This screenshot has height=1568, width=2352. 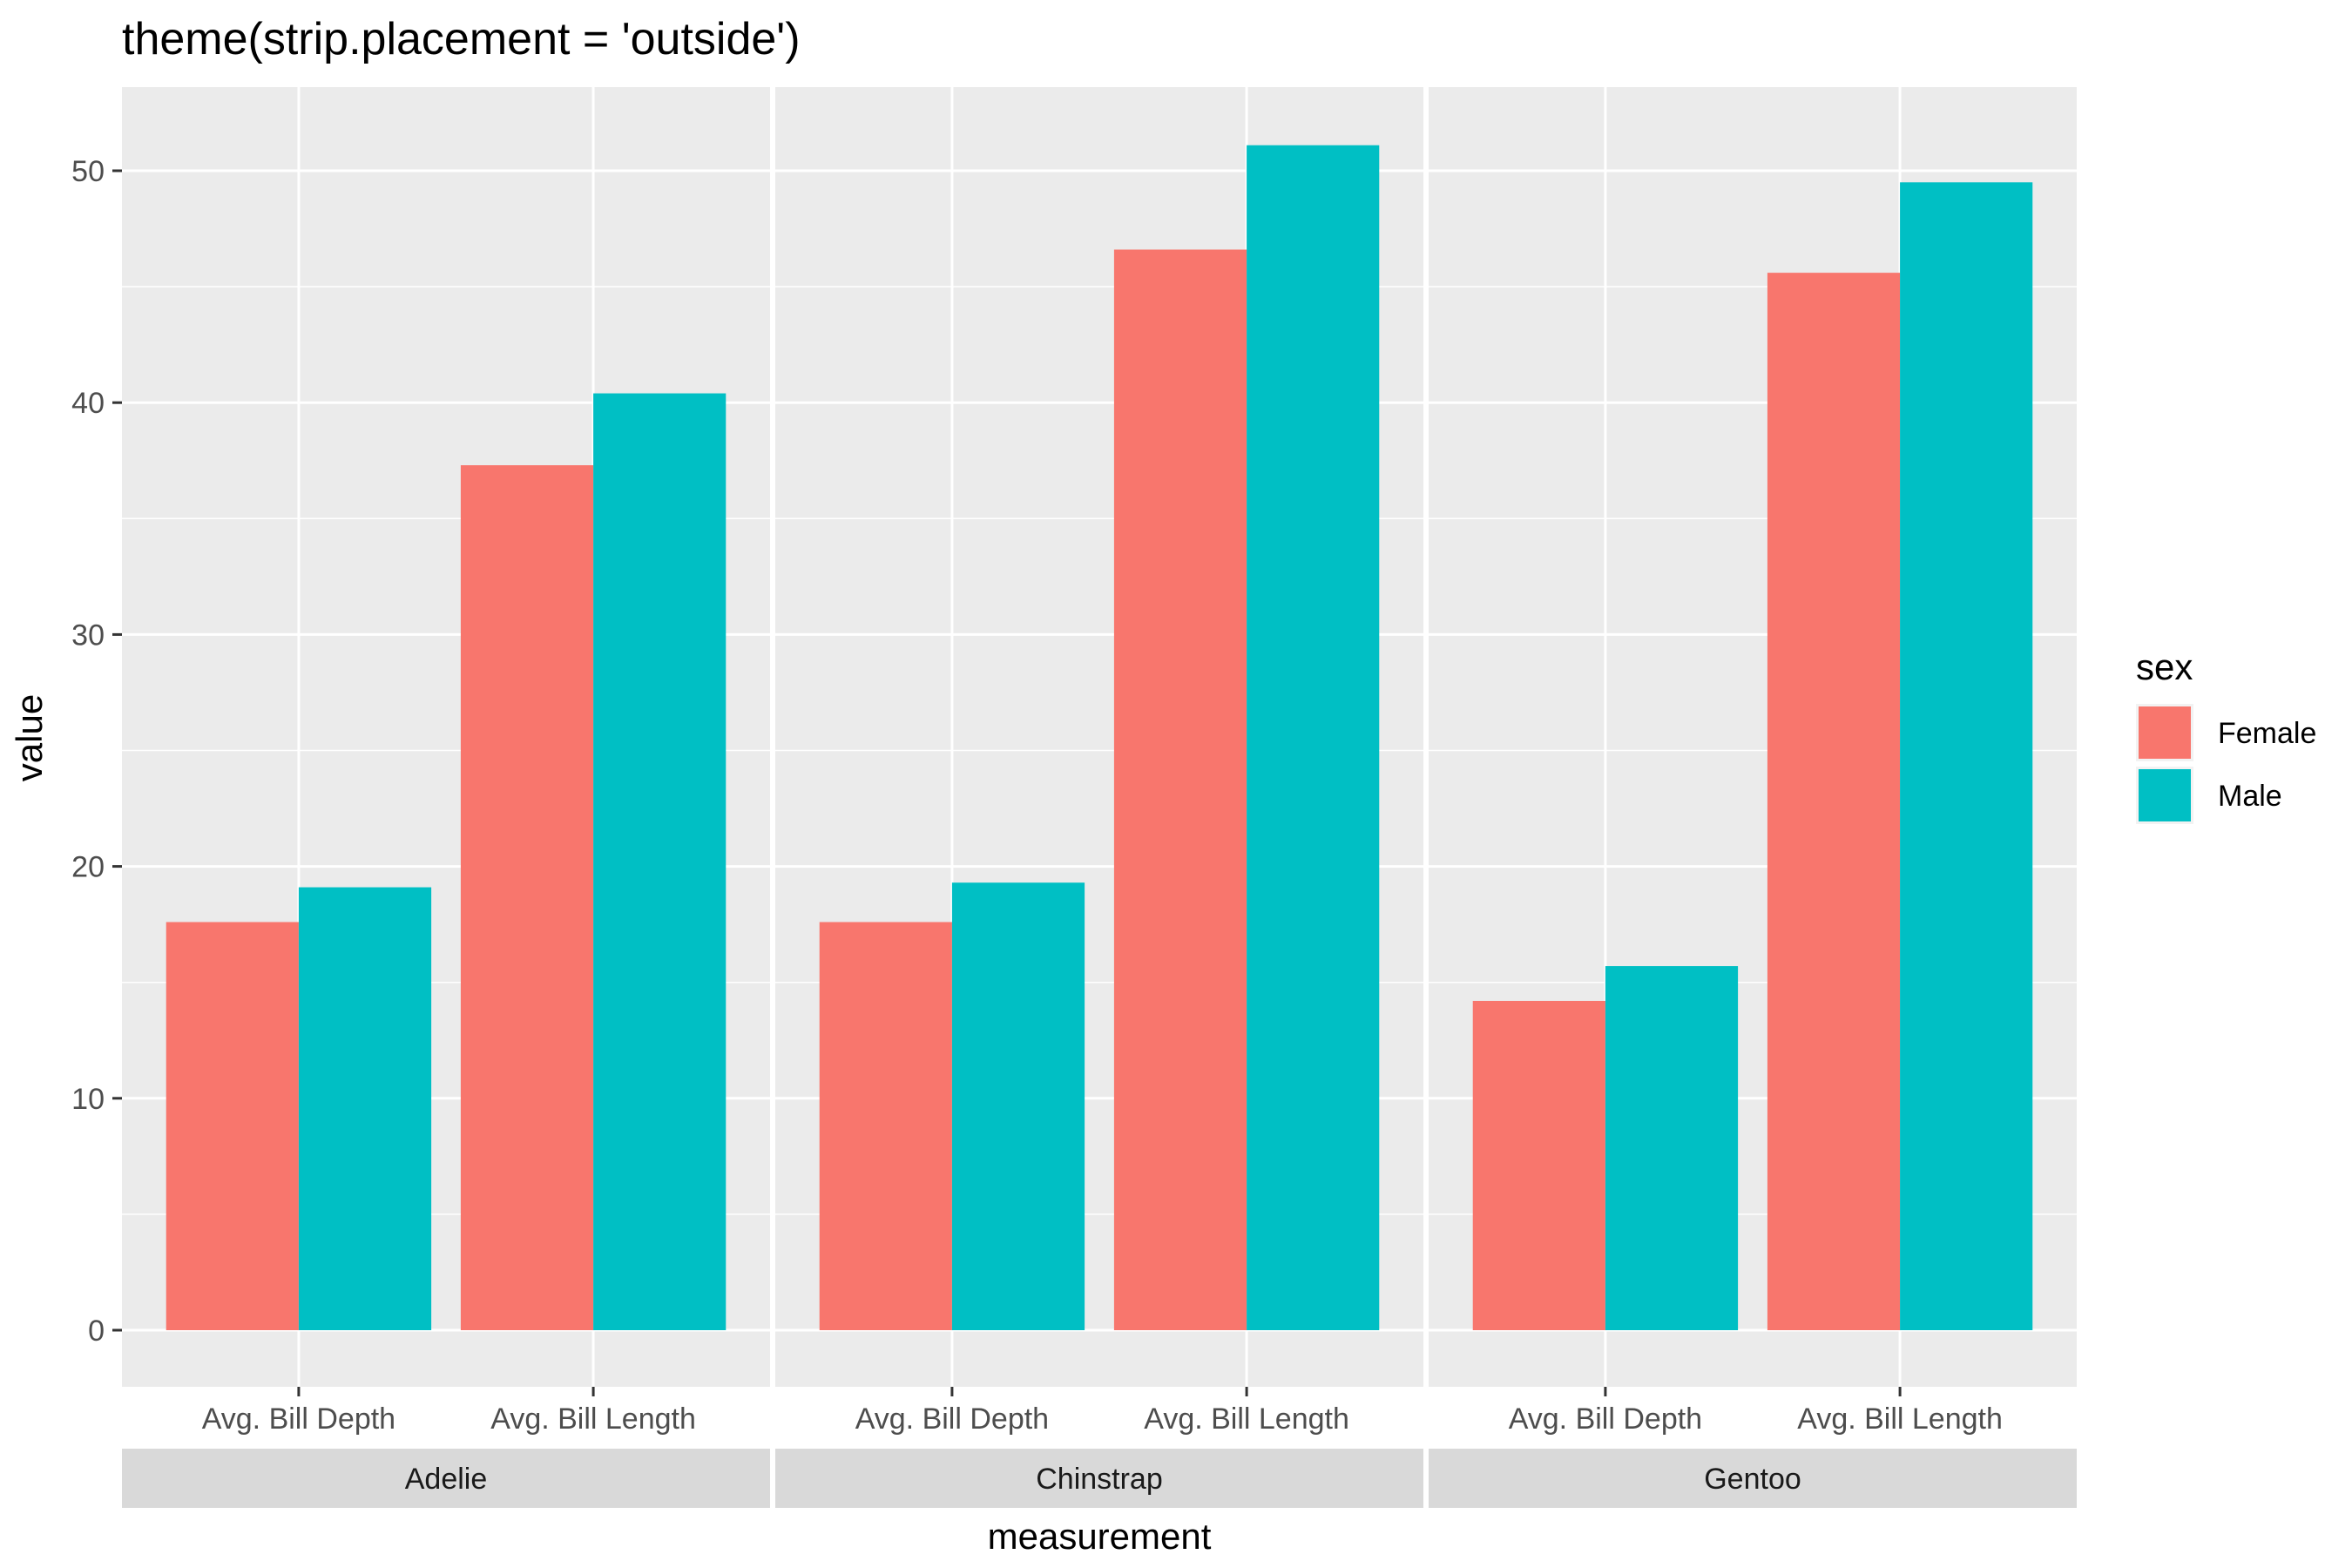 What do you see at coordinates (88, 403) in the screenshot?
I see `y-tick-label: 40` at bounding box center [88, 403].